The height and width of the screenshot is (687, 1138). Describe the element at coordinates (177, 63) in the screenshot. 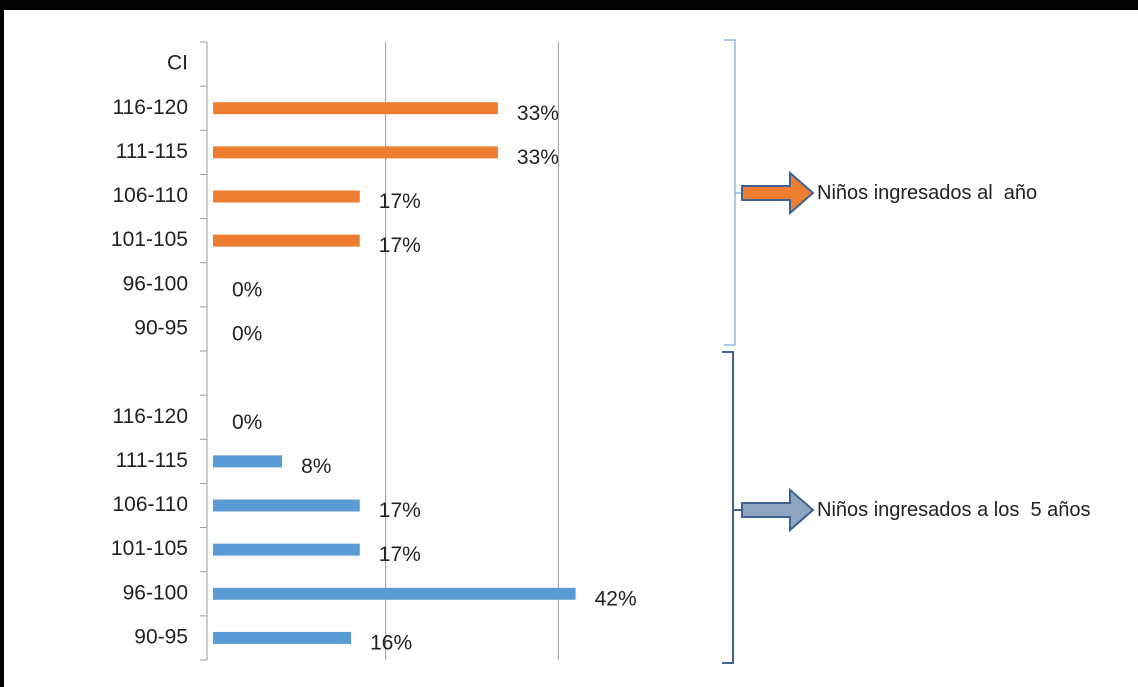

I see `y-tick-label: CI` at that location.